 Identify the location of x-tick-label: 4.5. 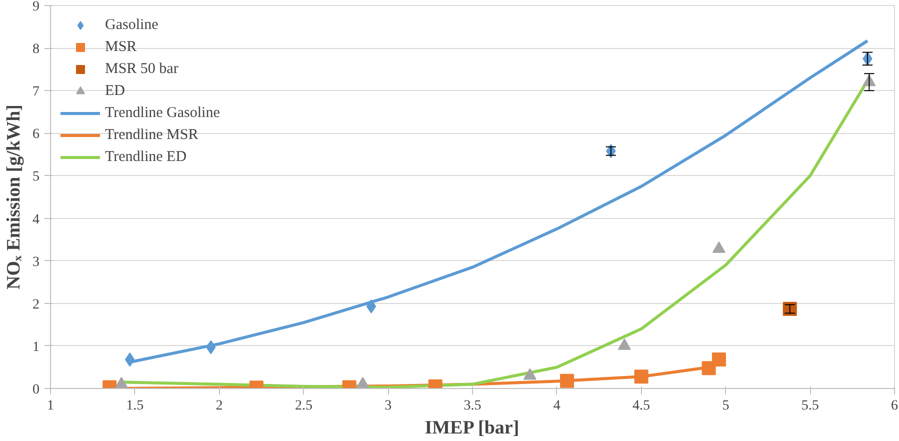
(641, 406).